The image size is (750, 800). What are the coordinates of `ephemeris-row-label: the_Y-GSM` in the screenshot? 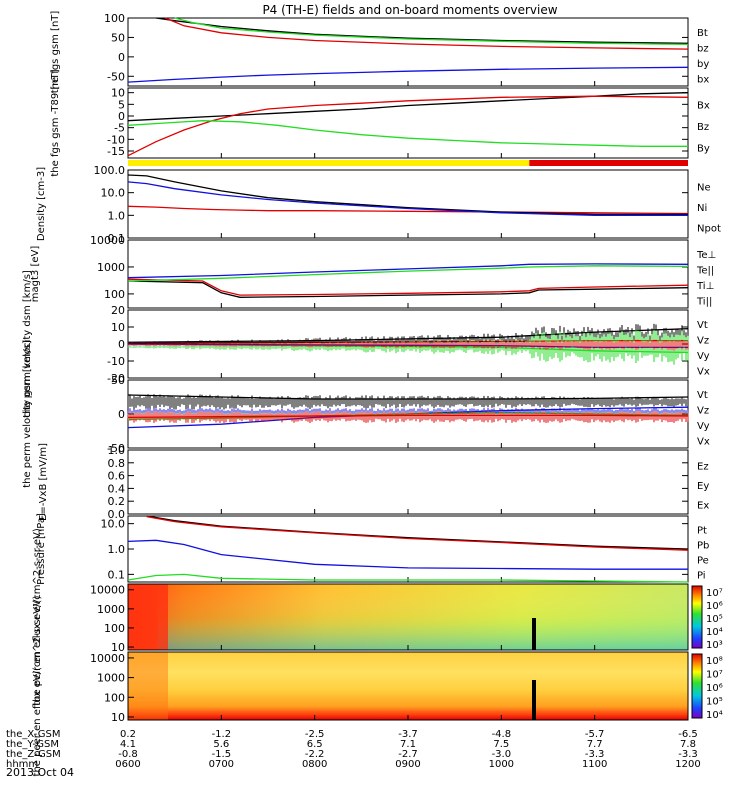 It's located at (32, 744).